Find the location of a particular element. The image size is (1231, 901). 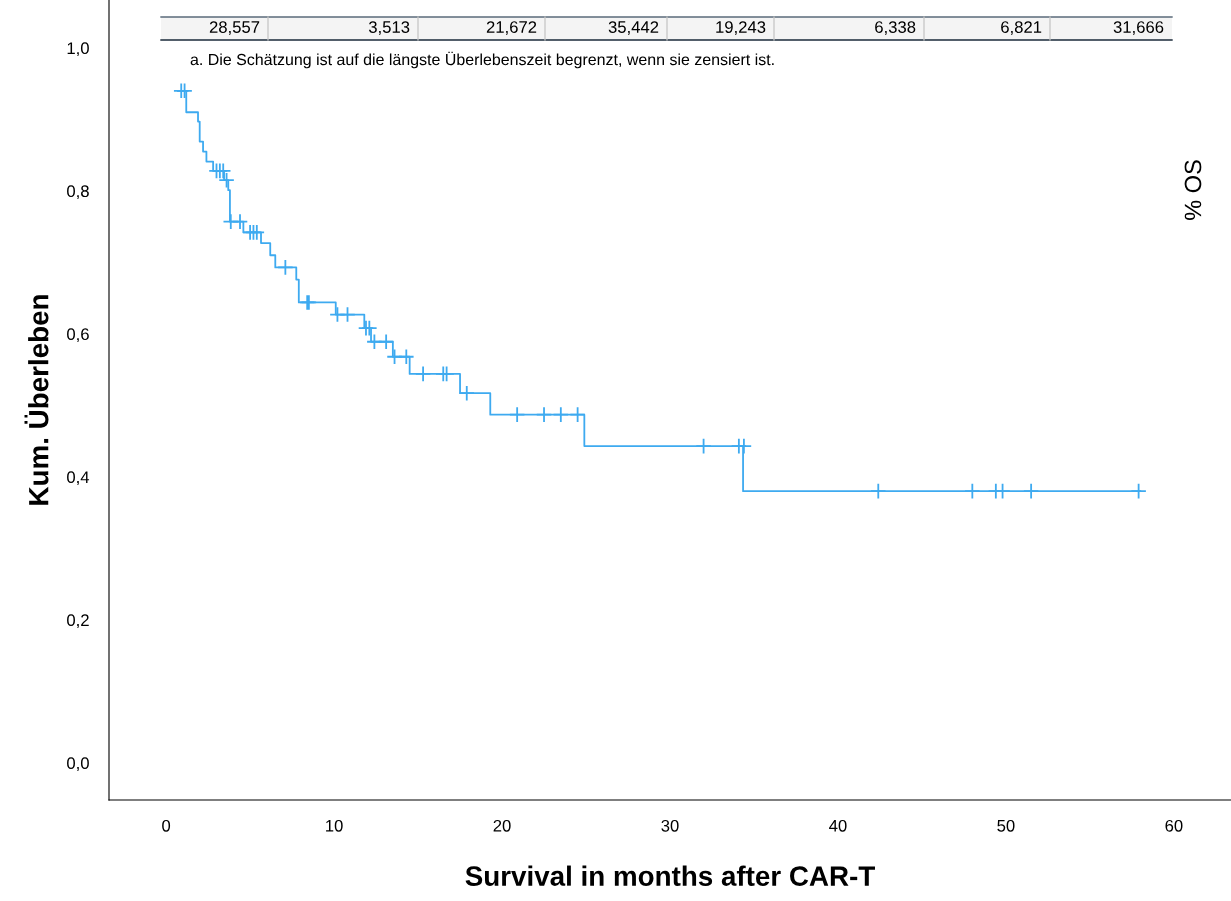

x-tick-label: 20 is located at coordinates (502, 825).